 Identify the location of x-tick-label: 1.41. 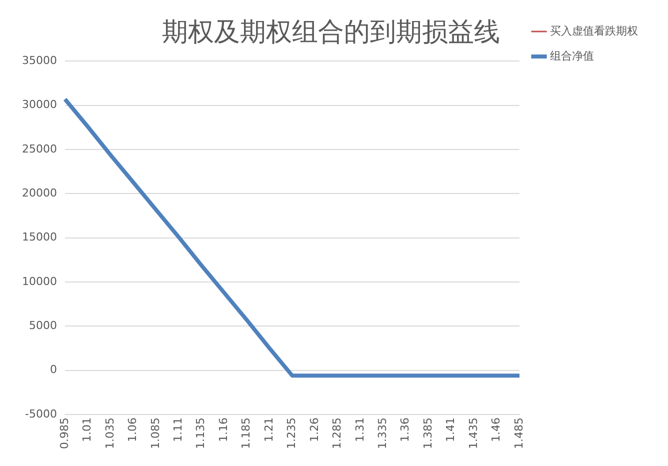
(451, 430).